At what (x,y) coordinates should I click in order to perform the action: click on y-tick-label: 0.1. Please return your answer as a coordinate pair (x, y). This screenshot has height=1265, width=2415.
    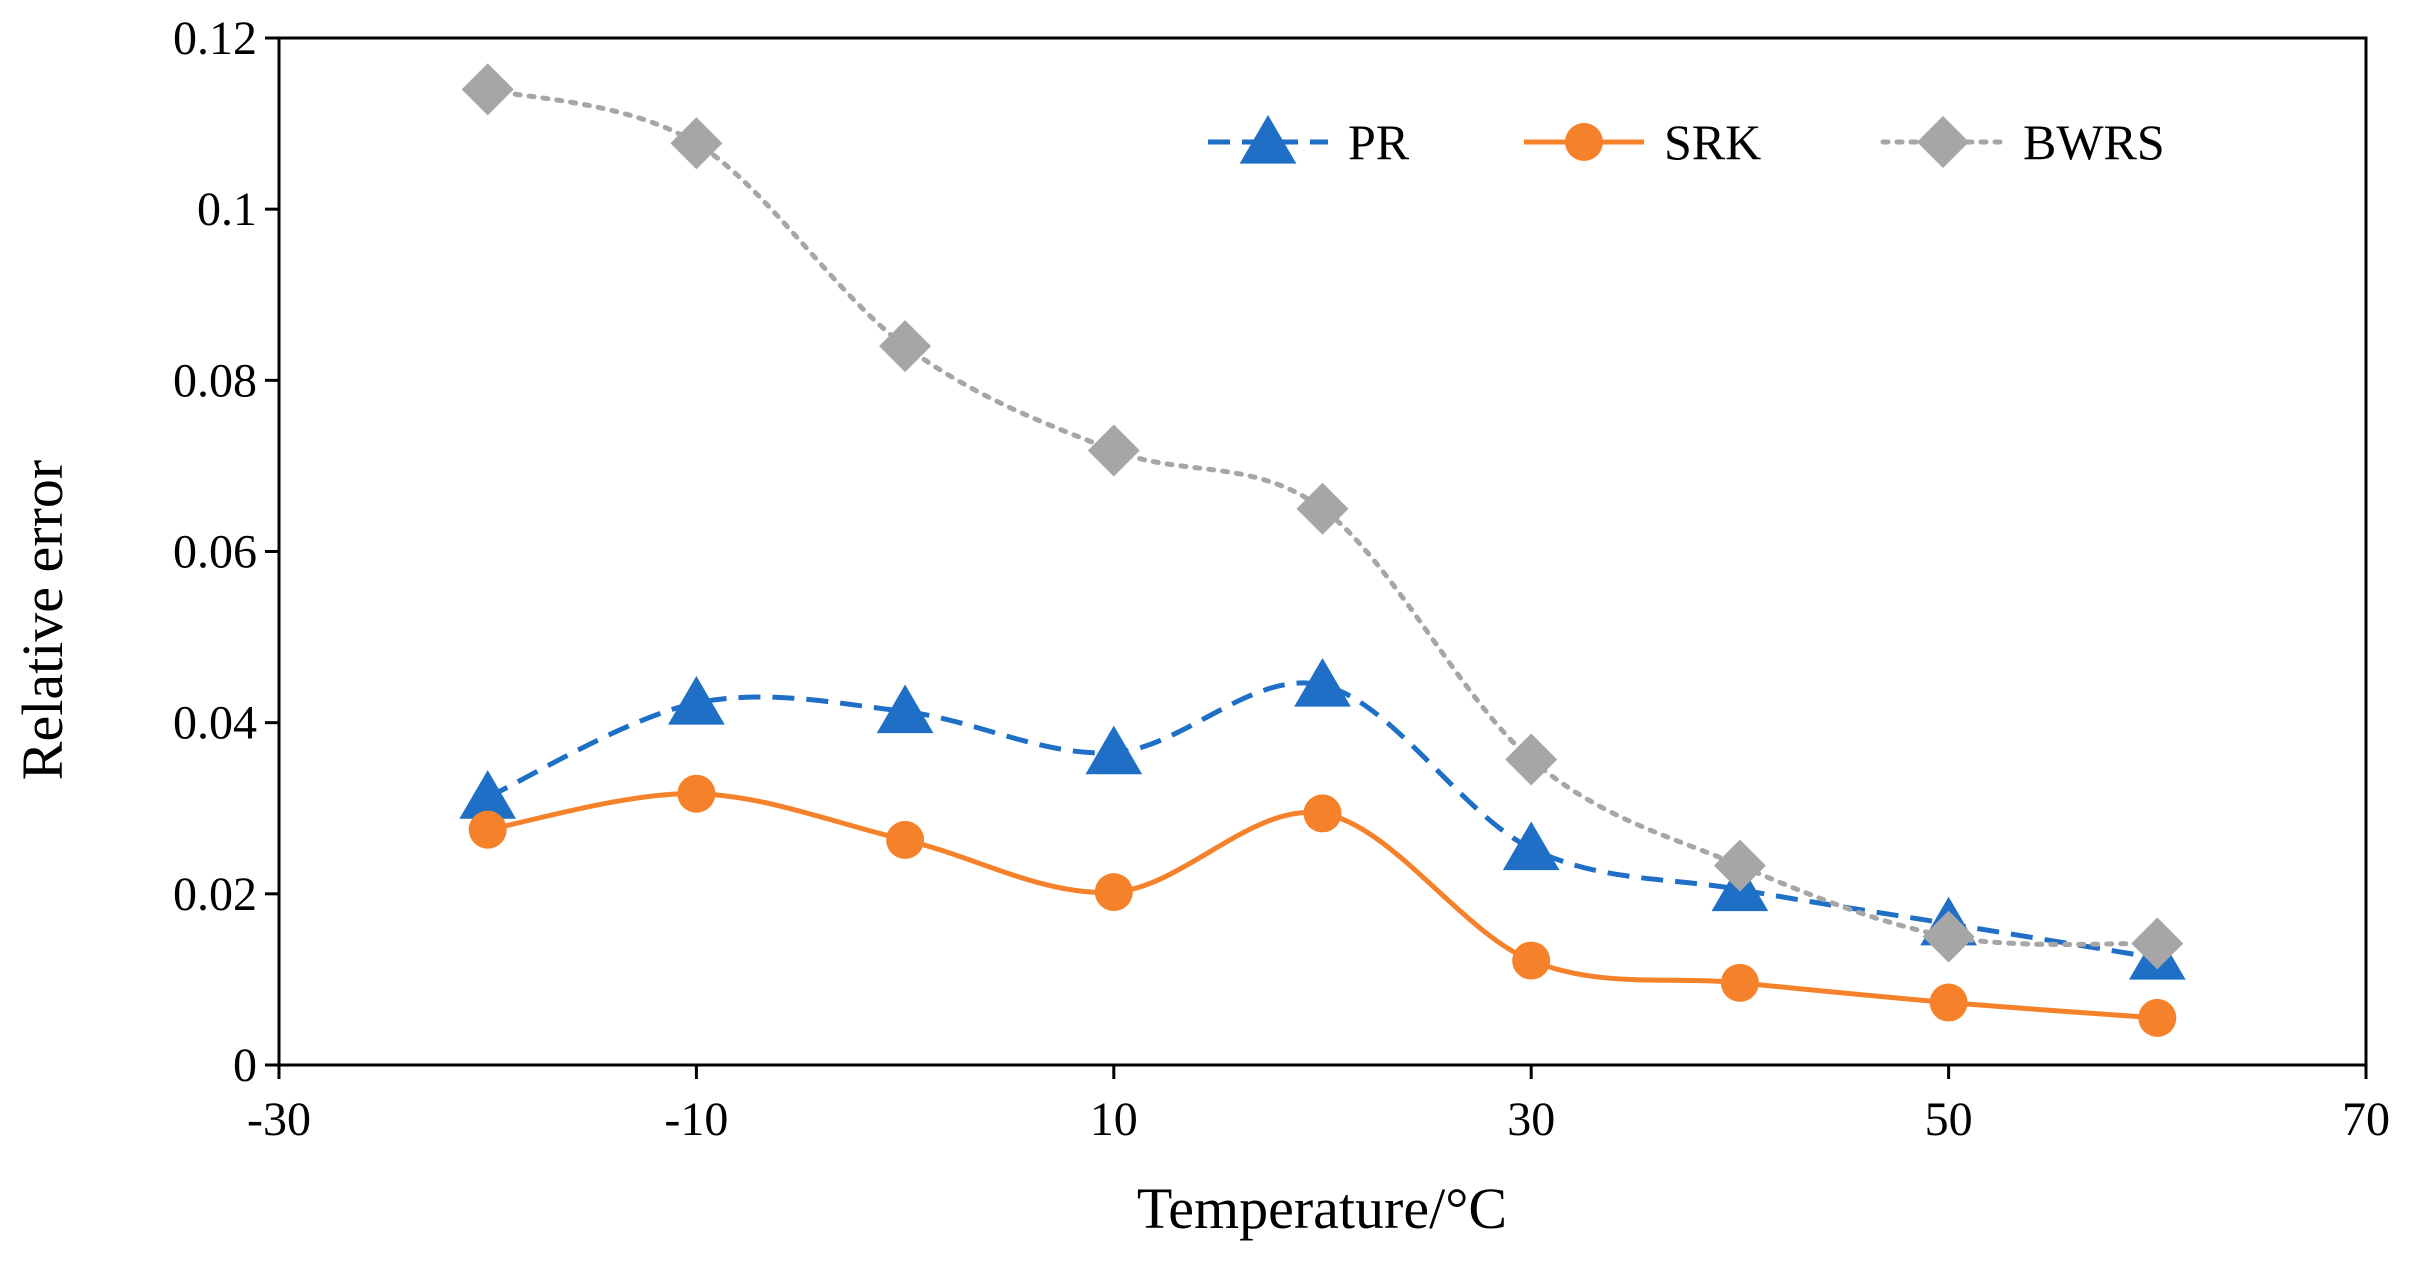
    Looking at the image, I should click on (227, 209).